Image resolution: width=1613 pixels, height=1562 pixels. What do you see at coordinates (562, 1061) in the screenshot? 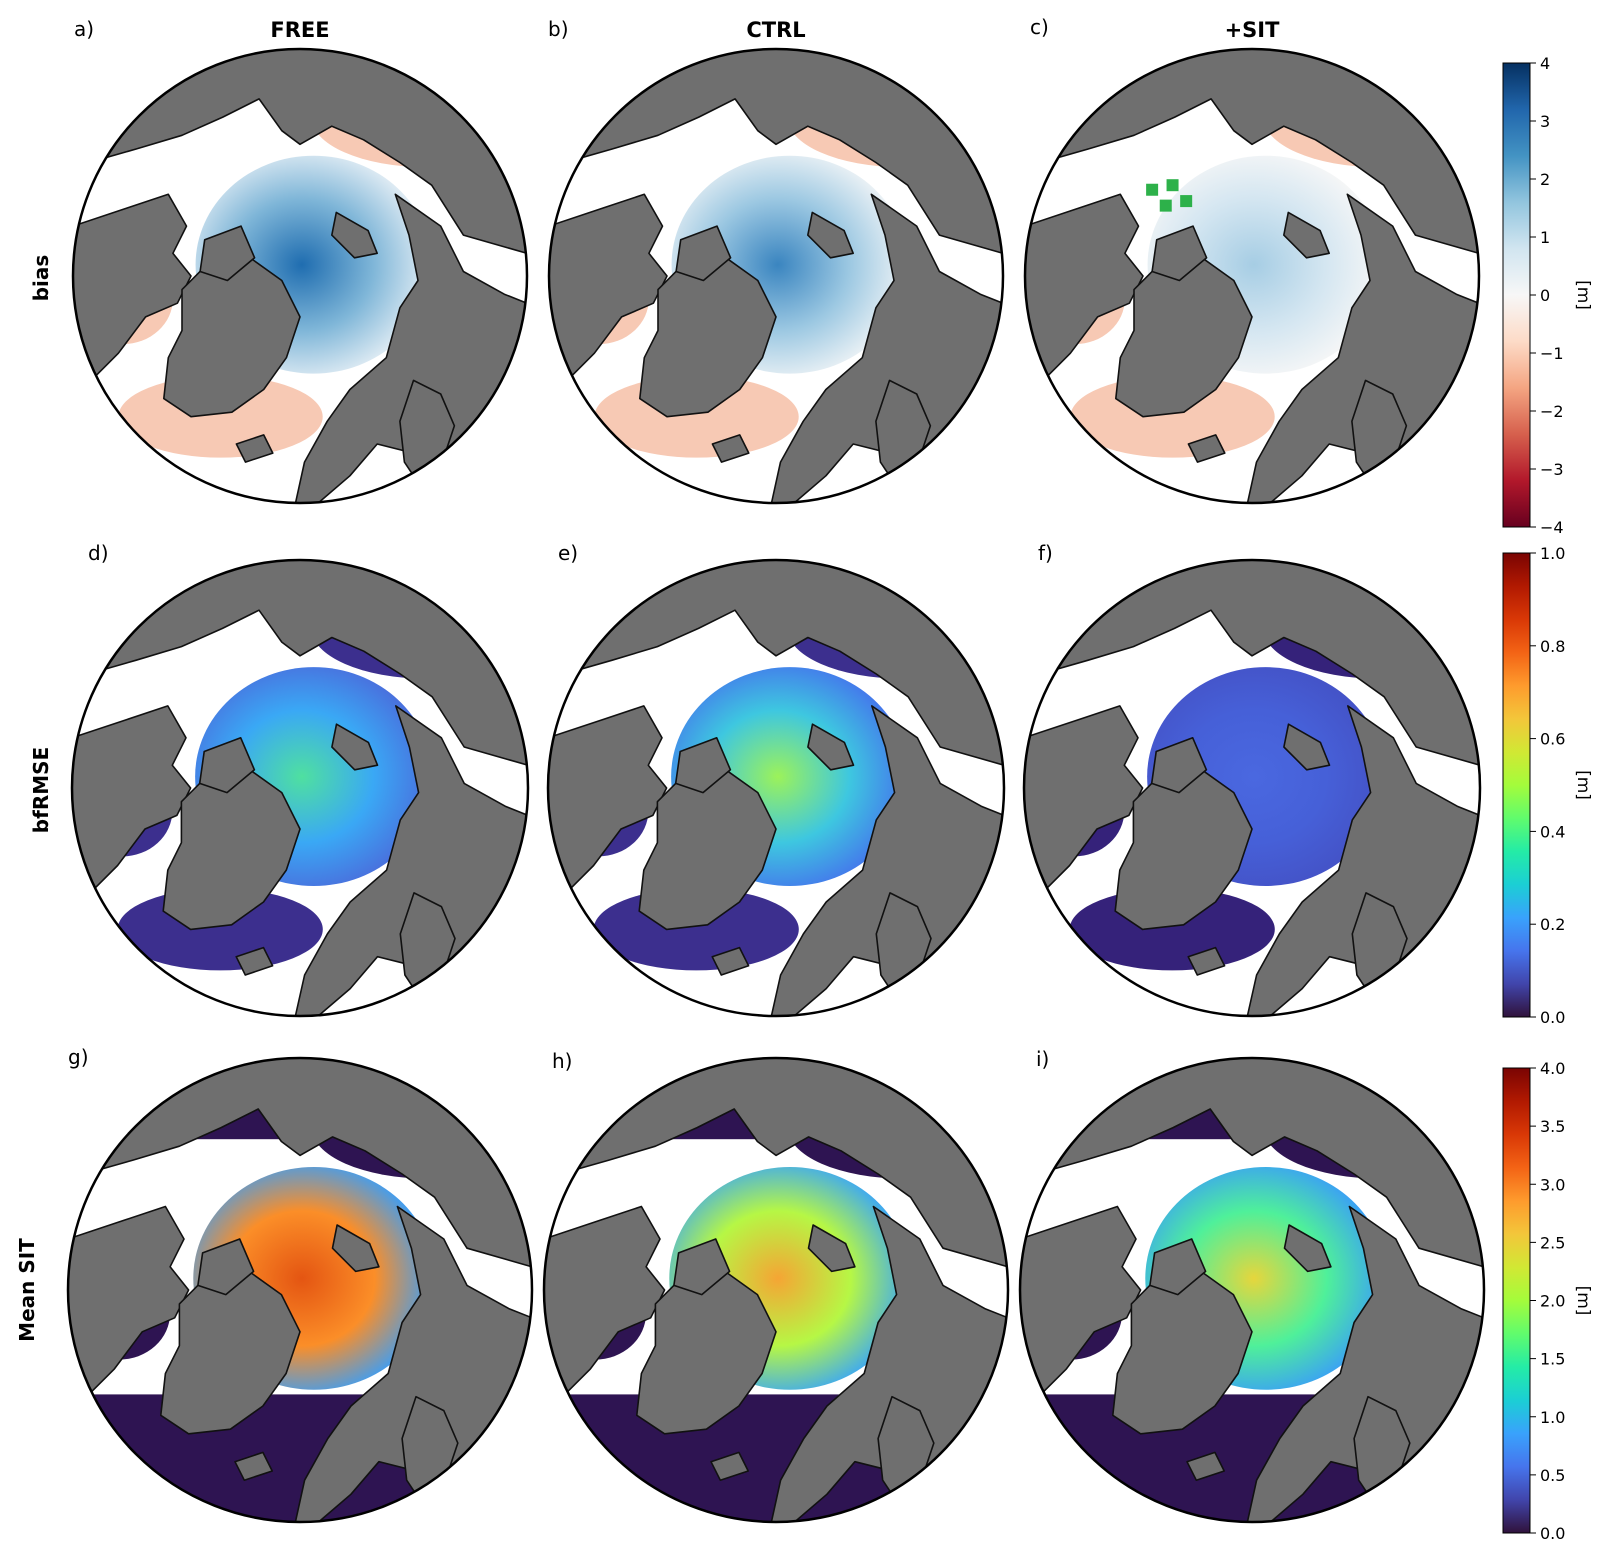
I see `panel-label-h: h)` at bounding box center [562, 1061].